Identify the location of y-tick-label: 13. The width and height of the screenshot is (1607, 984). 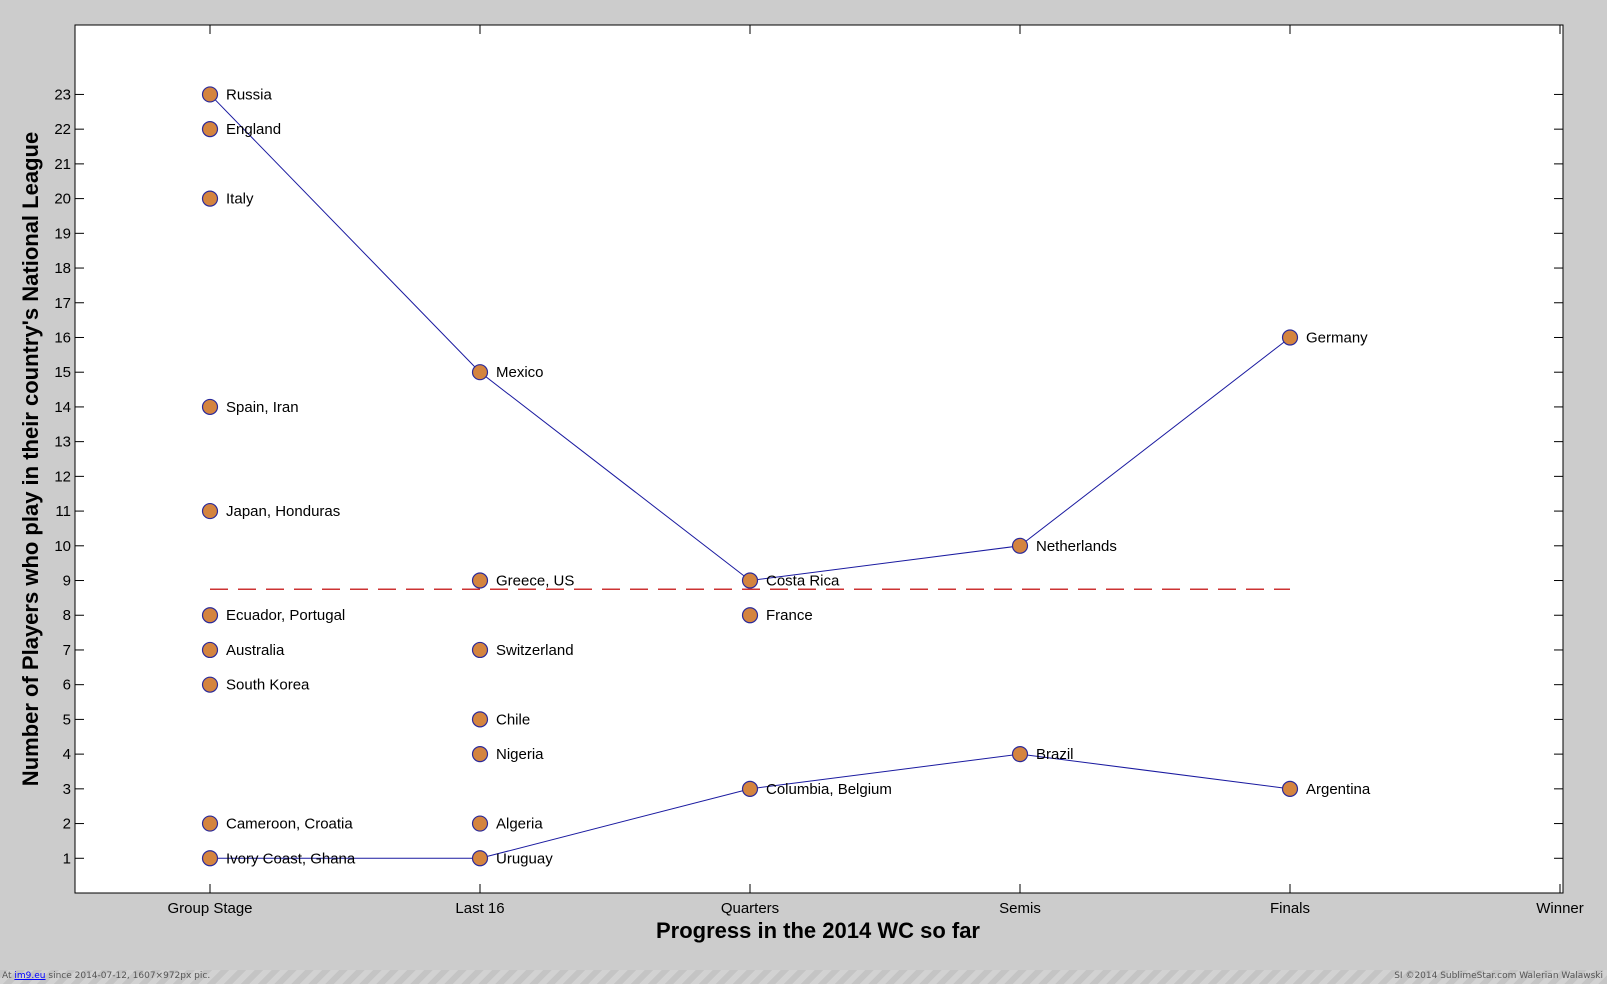
(62, 442).